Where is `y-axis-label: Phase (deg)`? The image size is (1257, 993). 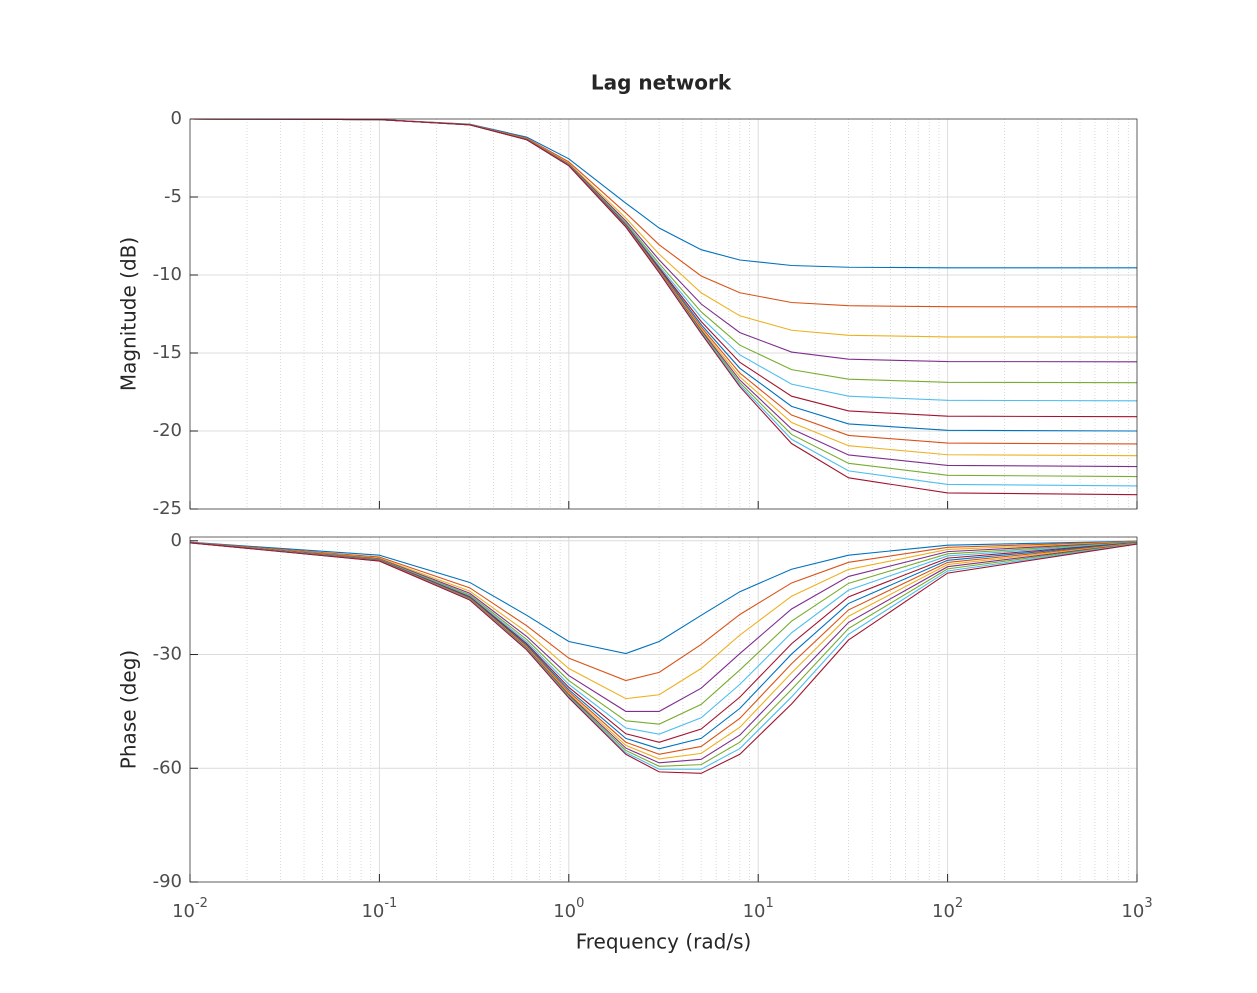
y-axis-label: Phase (deg) is located at coordinates (129, 709).